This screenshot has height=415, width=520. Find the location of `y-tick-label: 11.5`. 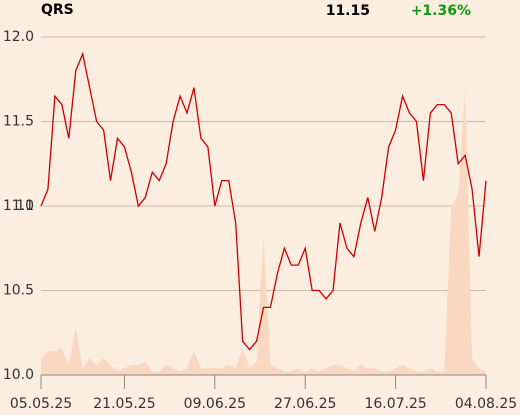

y-tick-label: 11.5 is located at coordinates (18, 122).